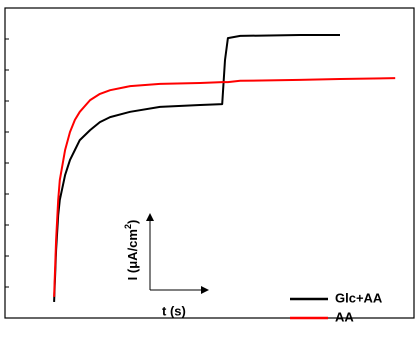 The height and width of the screenshot is (343, 419). Describe the element at coordinates (174, 310) in the screenshot. I see `x-axis-label: t (s)` at that location.